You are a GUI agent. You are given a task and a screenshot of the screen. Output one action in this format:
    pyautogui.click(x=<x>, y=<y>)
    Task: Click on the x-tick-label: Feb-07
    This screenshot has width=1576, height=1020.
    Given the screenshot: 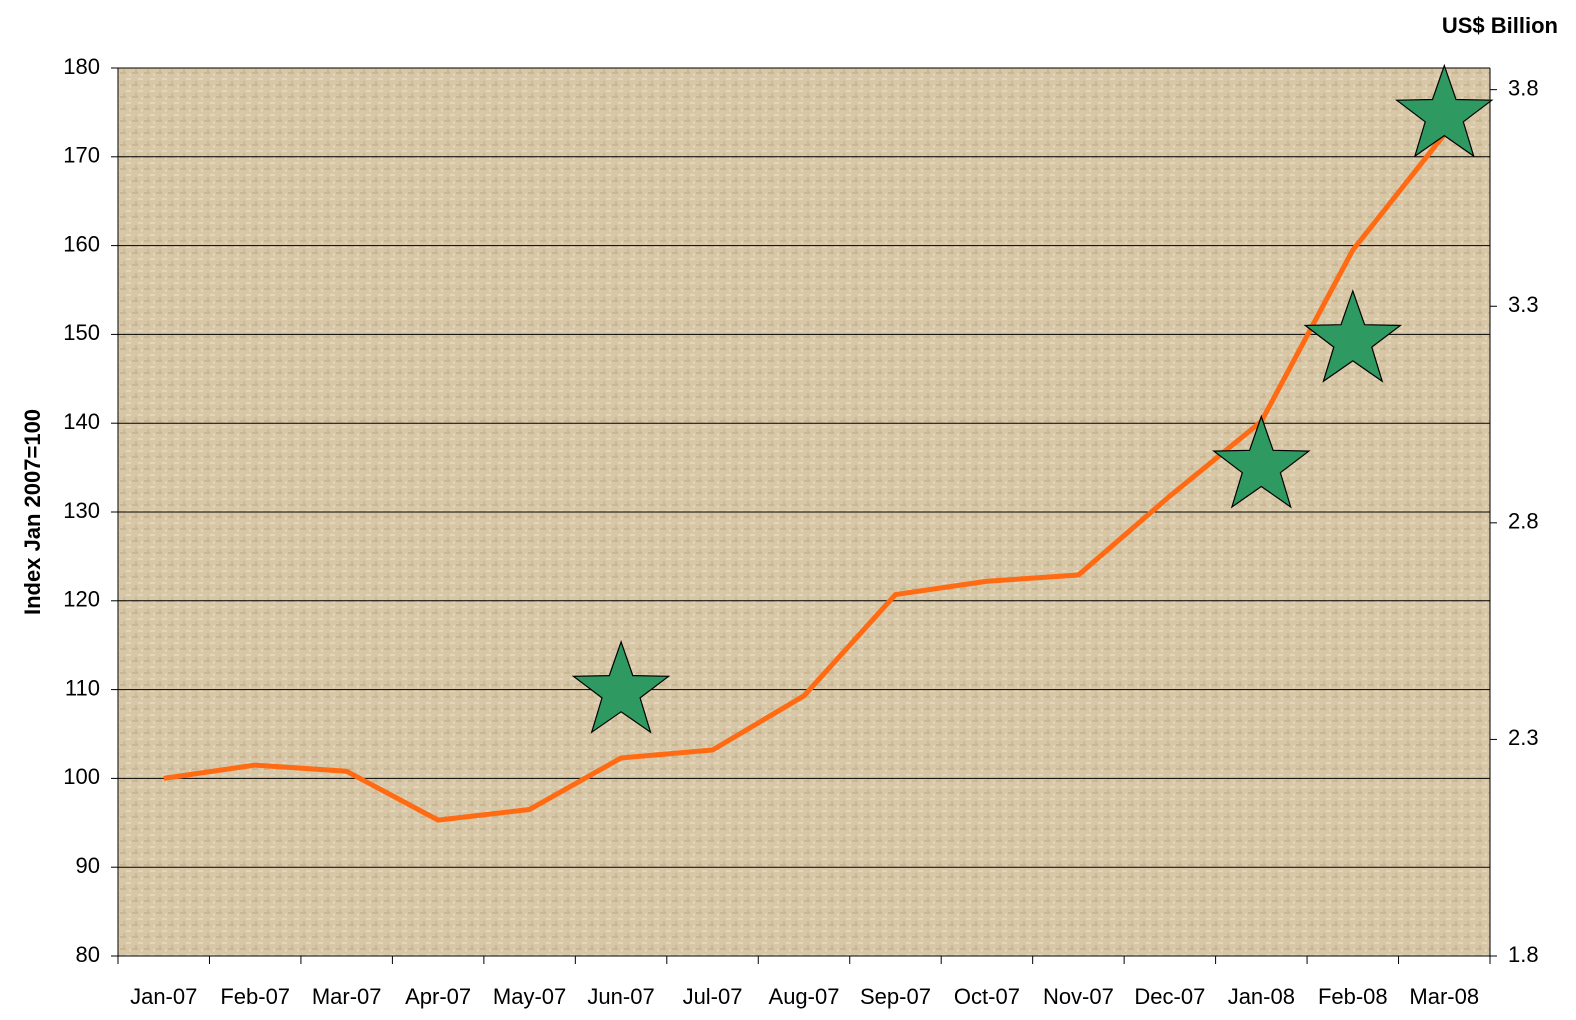 What is the action you would take?
    pyautogui.click(x=255, y=996)
    